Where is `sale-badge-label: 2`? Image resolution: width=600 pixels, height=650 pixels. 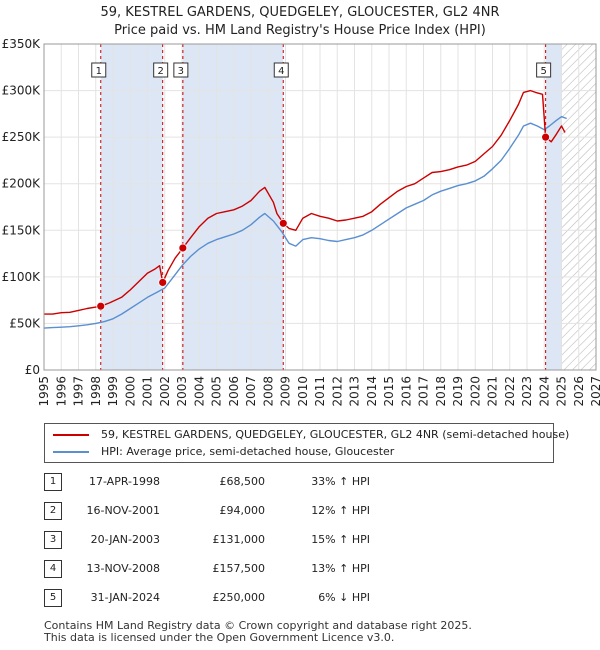 sale-badge-label: 2 is located at coordinates (160, 71).